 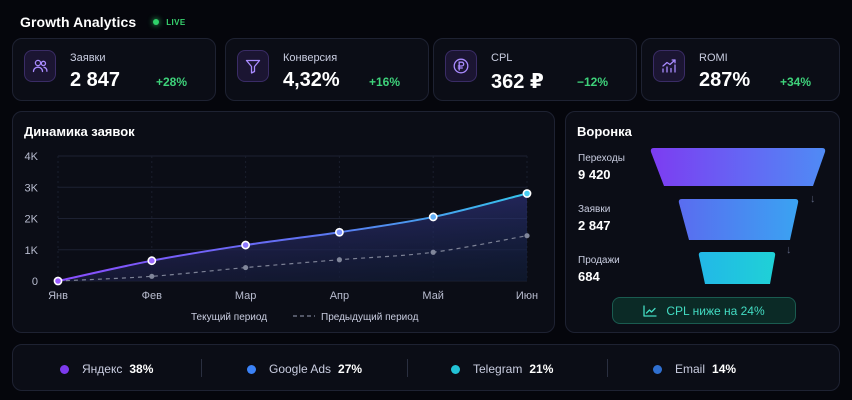 What do you see at coordinates (32, 251) in the screenshot?
I see `y-tick-label: 1K` at bounding box center [32, 251].